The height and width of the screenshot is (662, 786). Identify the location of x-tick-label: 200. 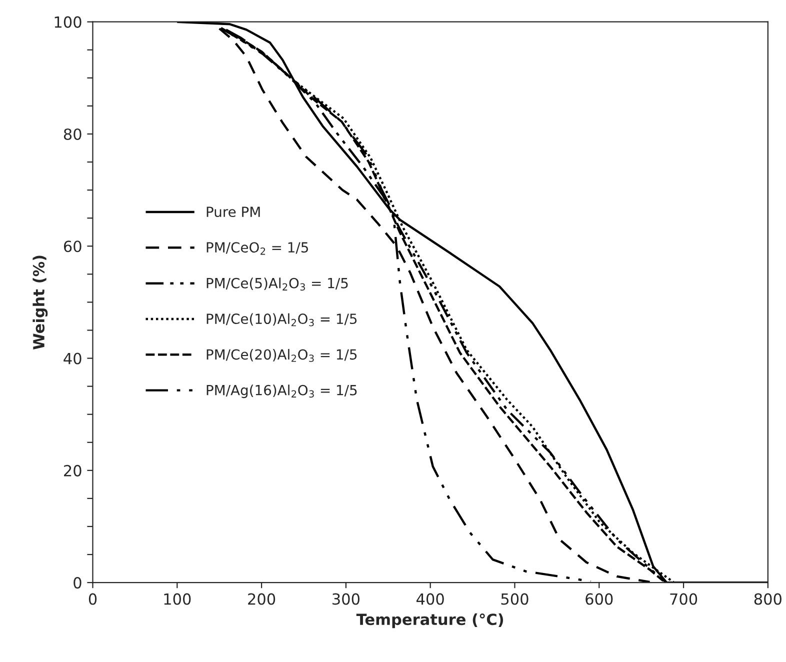
(262, 599).